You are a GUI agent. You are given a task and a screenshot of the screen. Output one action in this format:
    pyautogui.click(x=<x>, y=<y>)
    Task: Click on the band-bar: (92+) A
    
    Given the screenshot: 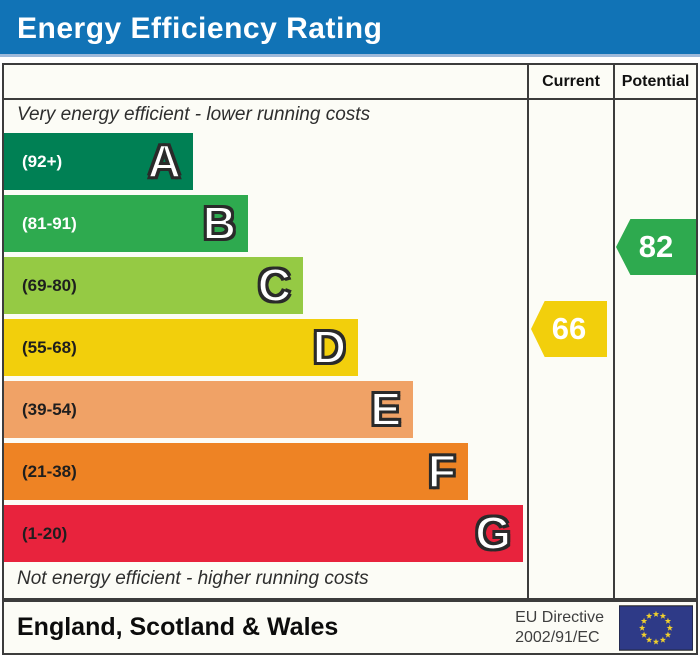 What is the action you would take?
    pyautogui.click(x=98, y=161)
    